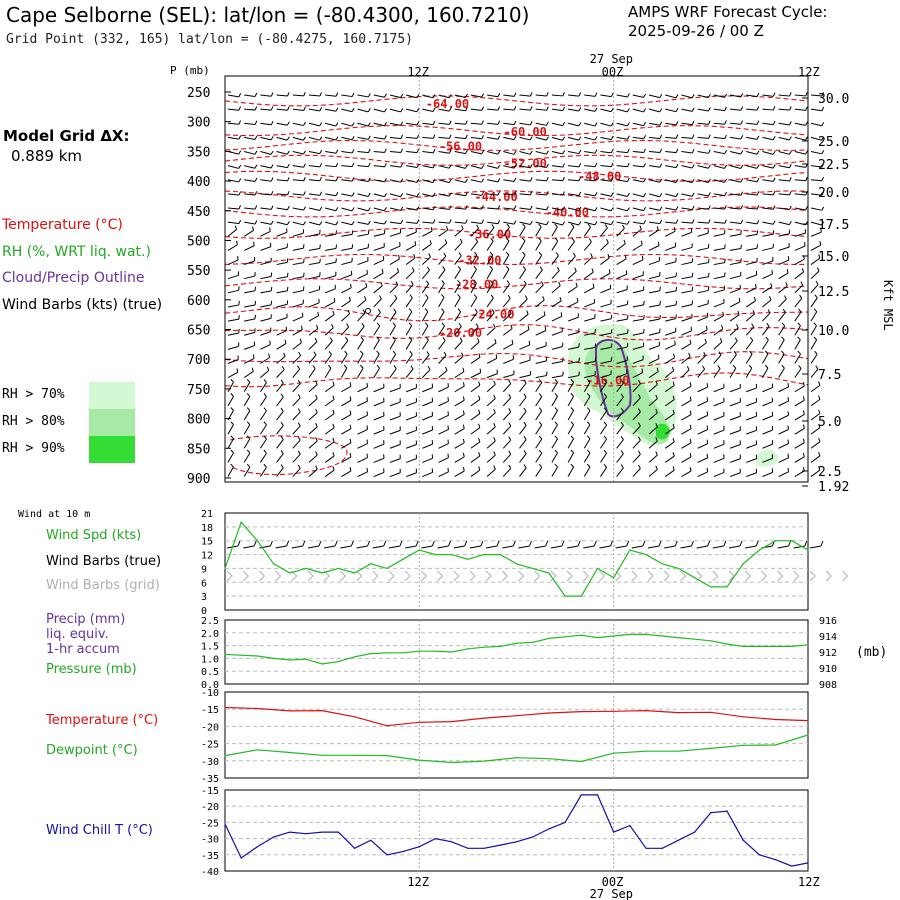 This screenshot has height=900, width=900. What do you see at coordinates (62, 225) in the screenshot?
I see `legend-temperature: Temperature (°C)` at bounding box center [62, 225].